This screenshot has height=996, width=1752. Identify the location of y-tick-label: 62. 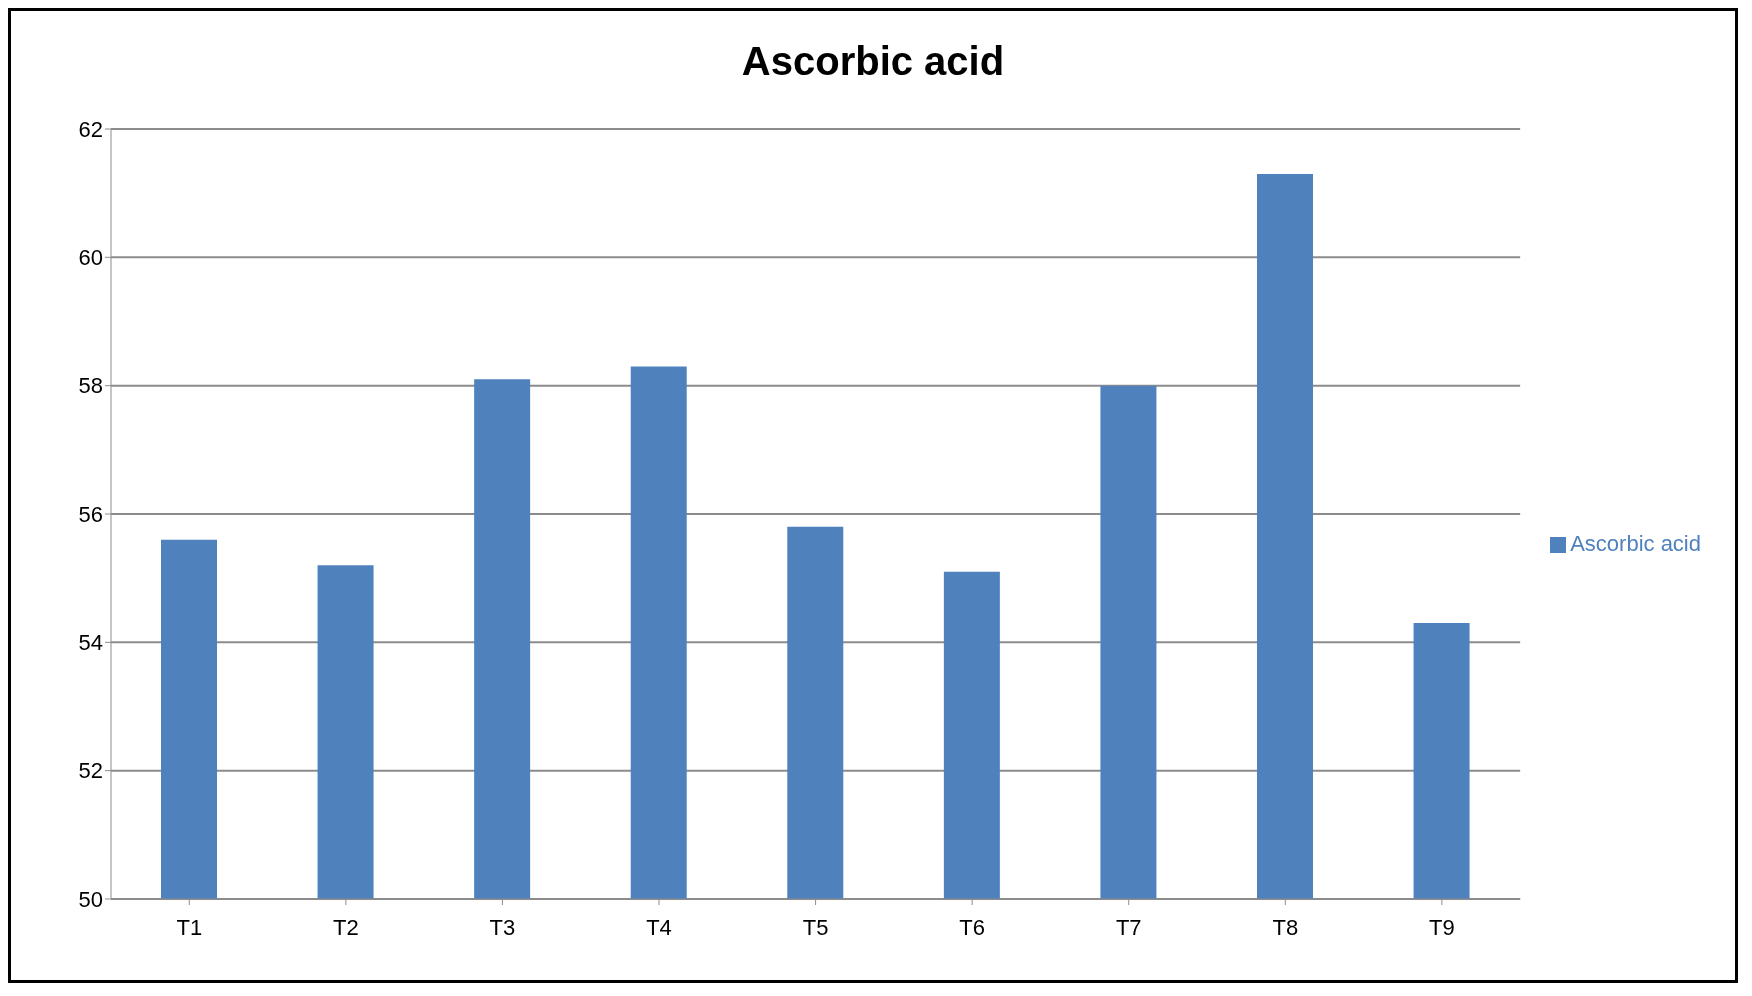
(90, 129).